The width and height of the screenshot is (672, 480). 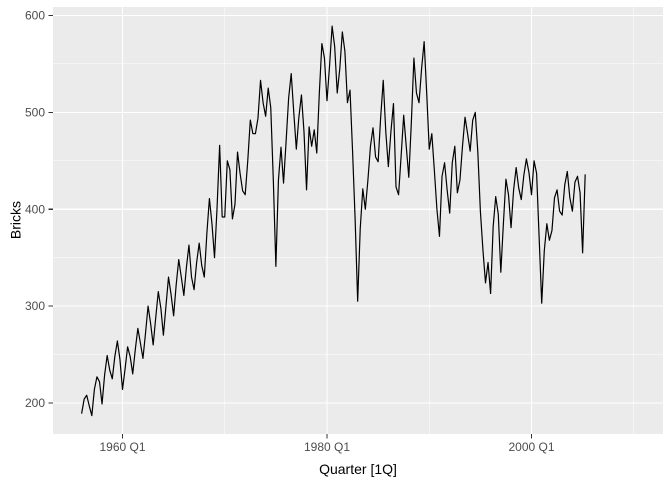 What do you see at coordinates (35, 306) in the screenshot?
I see `y-tick-label: 300` at bounding box center [35, 306].